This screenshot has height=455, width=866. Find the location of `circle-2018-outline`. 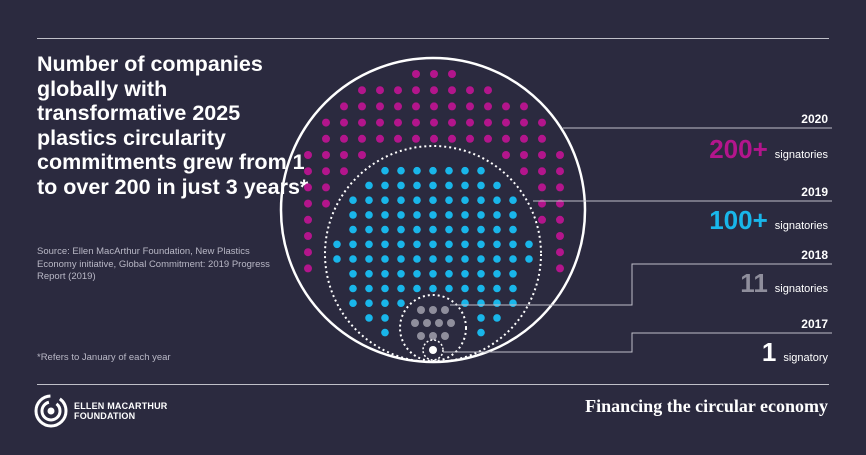

circle-2018-outline is located at coordinates (433, 328).